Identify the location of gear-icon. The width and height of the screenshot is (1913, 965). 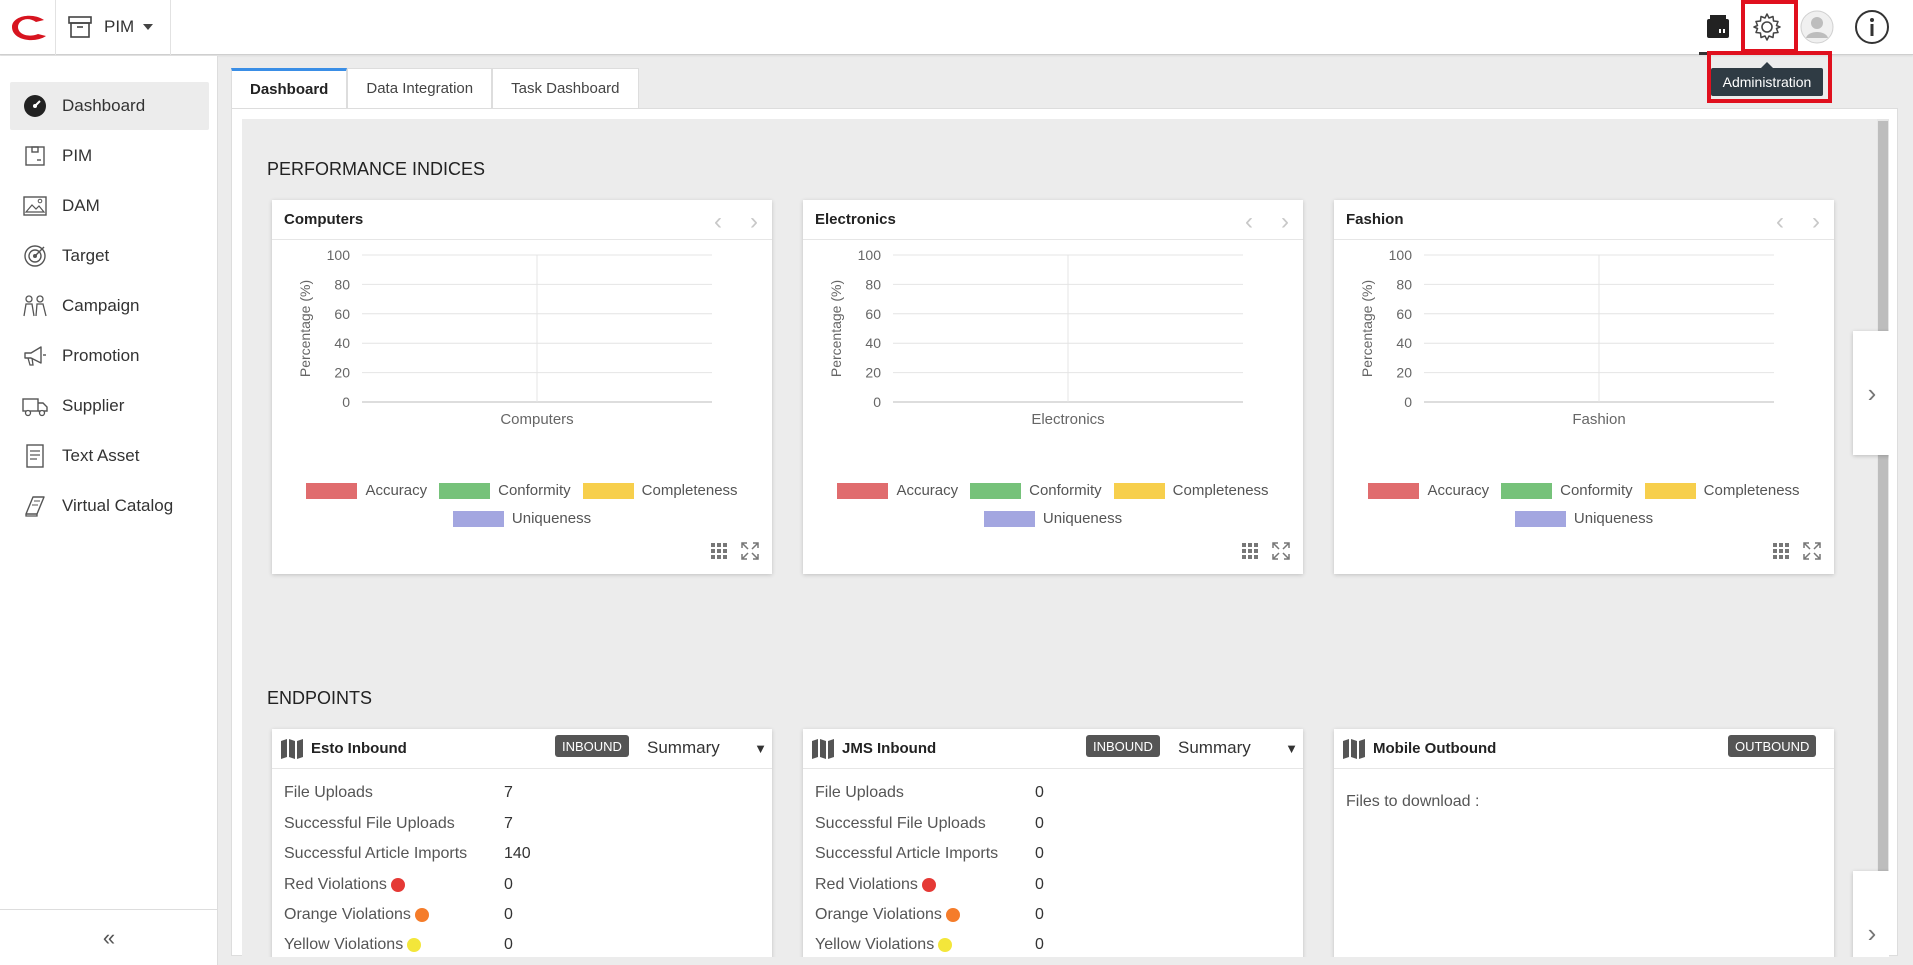
(1767, 27).